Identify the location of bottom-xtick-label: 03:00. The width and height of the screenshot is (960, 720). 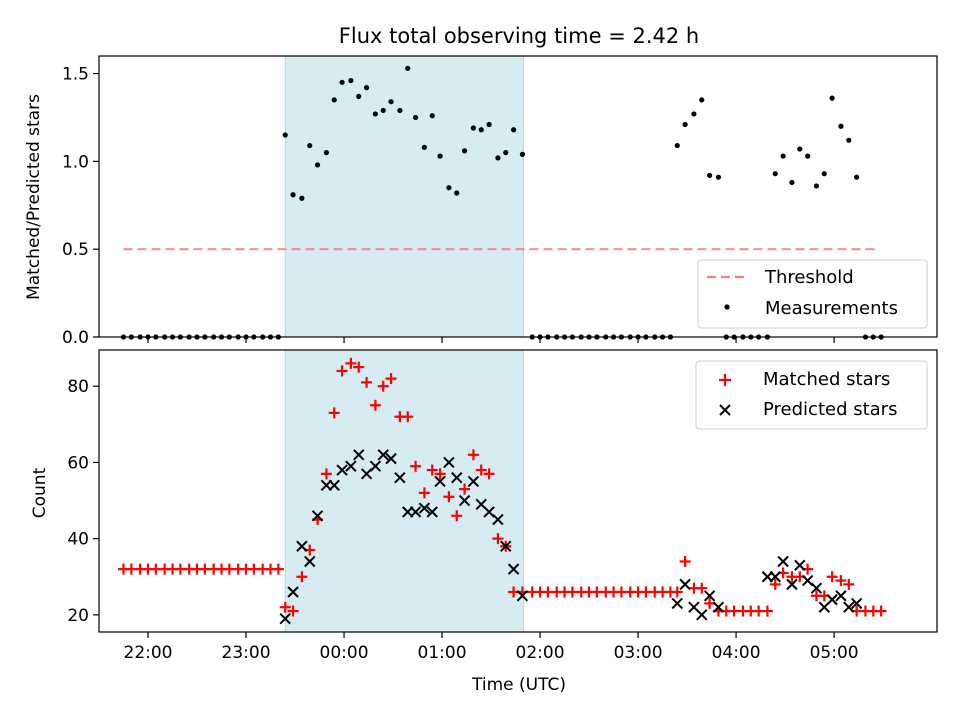
(638, 653).